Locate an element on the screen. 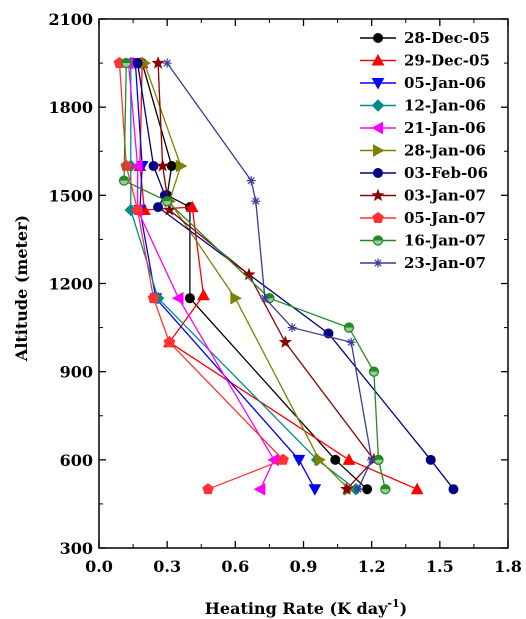 This screenshot has width=526, height=619. y-tick-label: 1200 is located at coordinates (70, 284).